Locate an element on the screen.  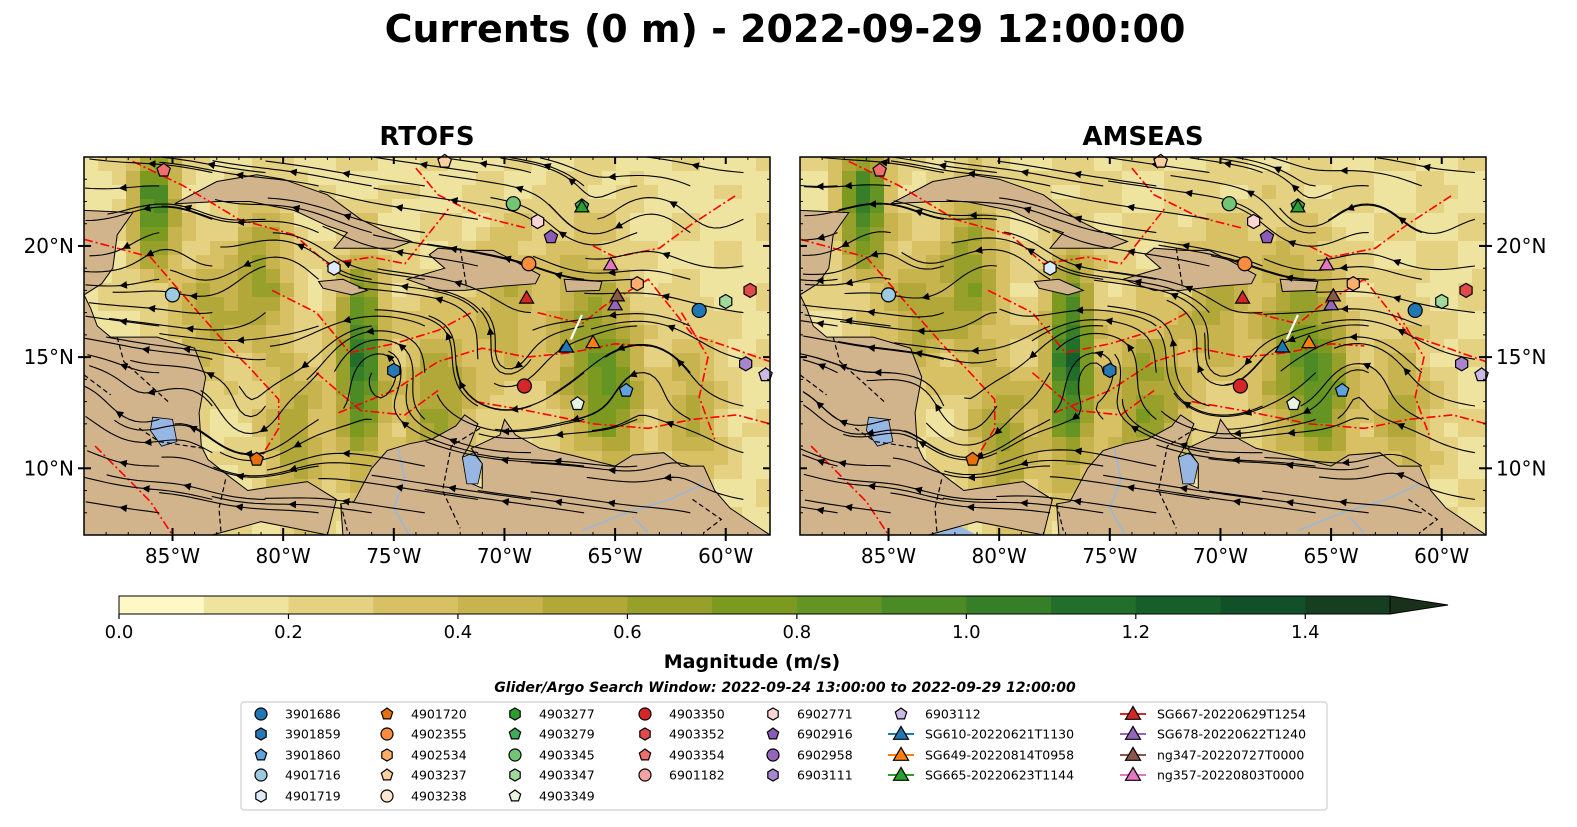
legend-label: 6902771 is located at coordinates (825, 714).